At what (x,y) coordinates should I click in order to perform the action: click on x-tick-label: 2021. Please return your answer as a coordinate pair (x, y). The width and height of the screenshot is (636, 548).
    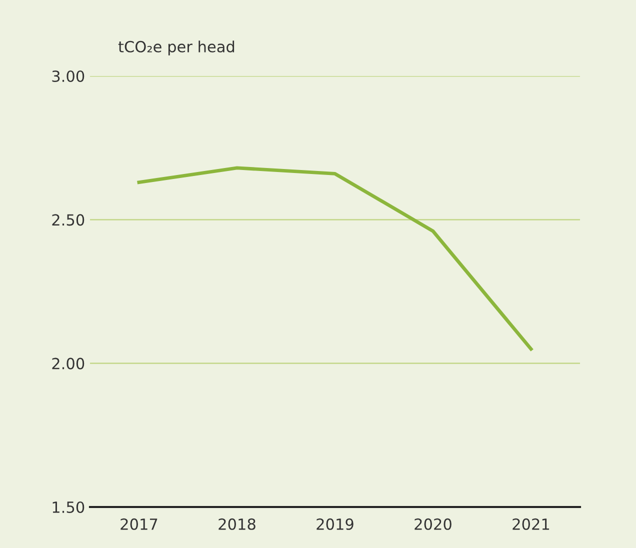
    Looking at the image, I should click on (531, 524).